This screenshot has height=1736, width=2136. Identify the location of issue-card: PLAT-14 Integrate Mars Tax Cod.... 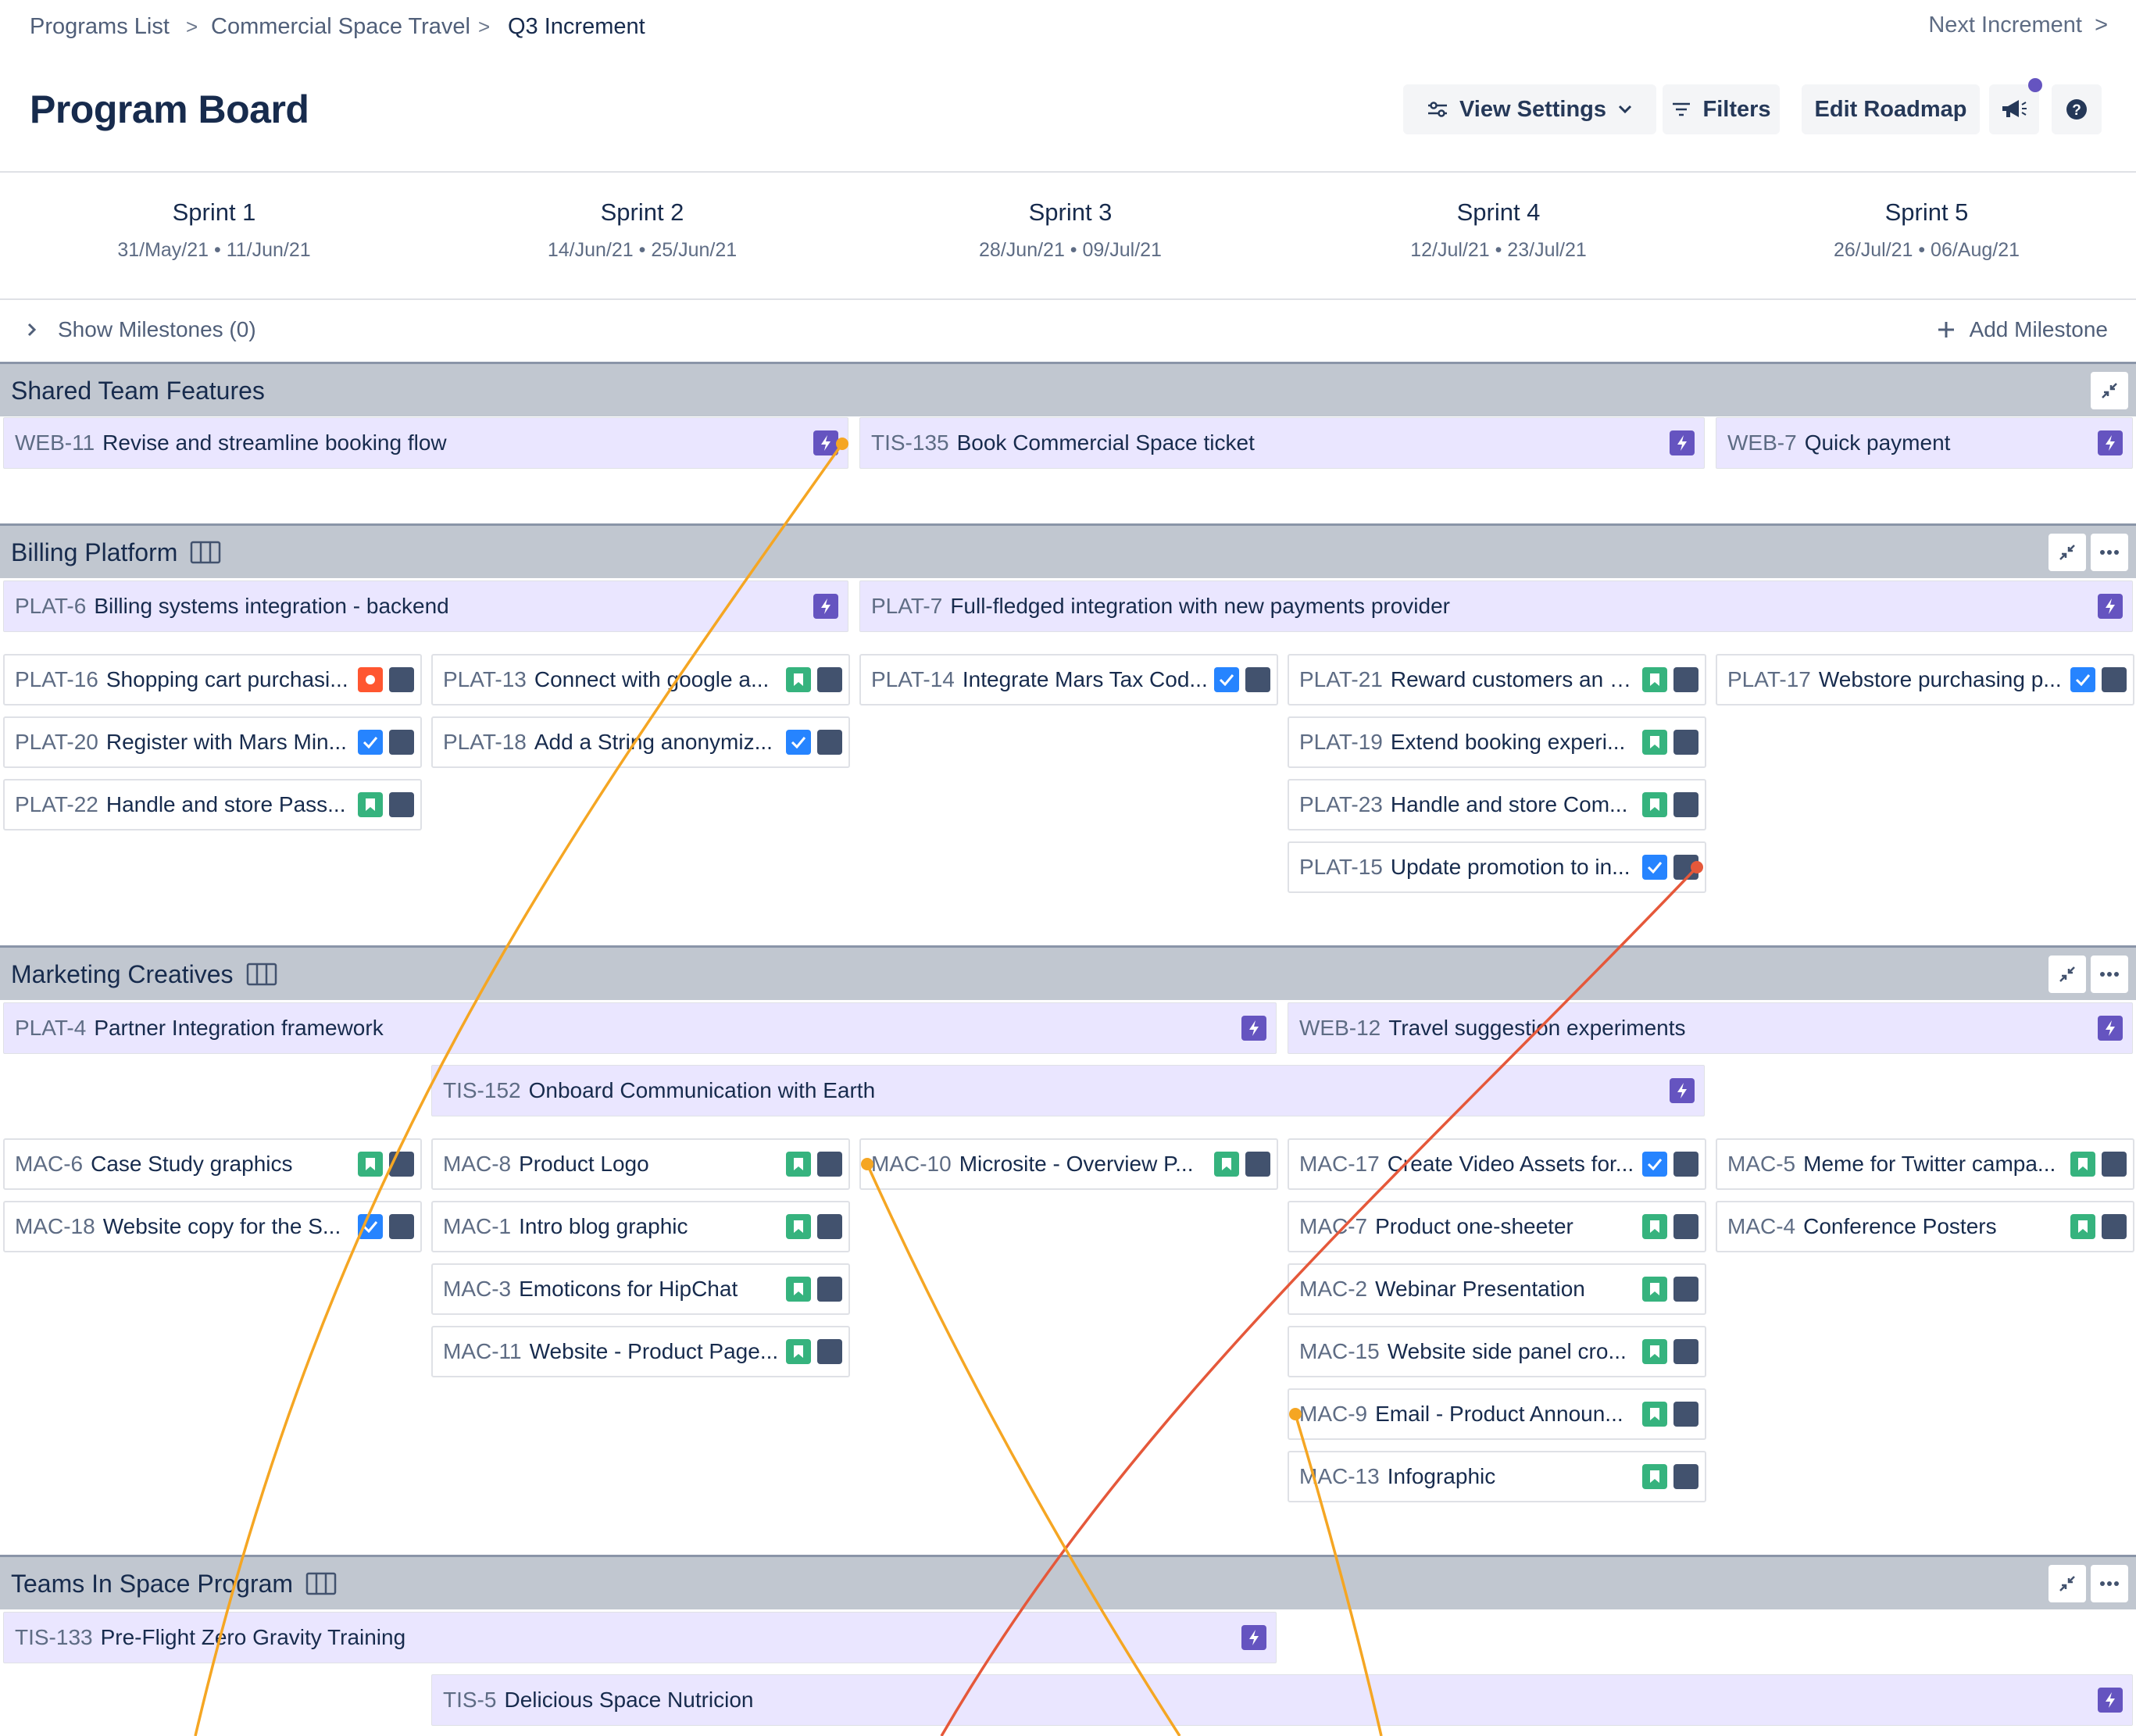
(1068, 679).